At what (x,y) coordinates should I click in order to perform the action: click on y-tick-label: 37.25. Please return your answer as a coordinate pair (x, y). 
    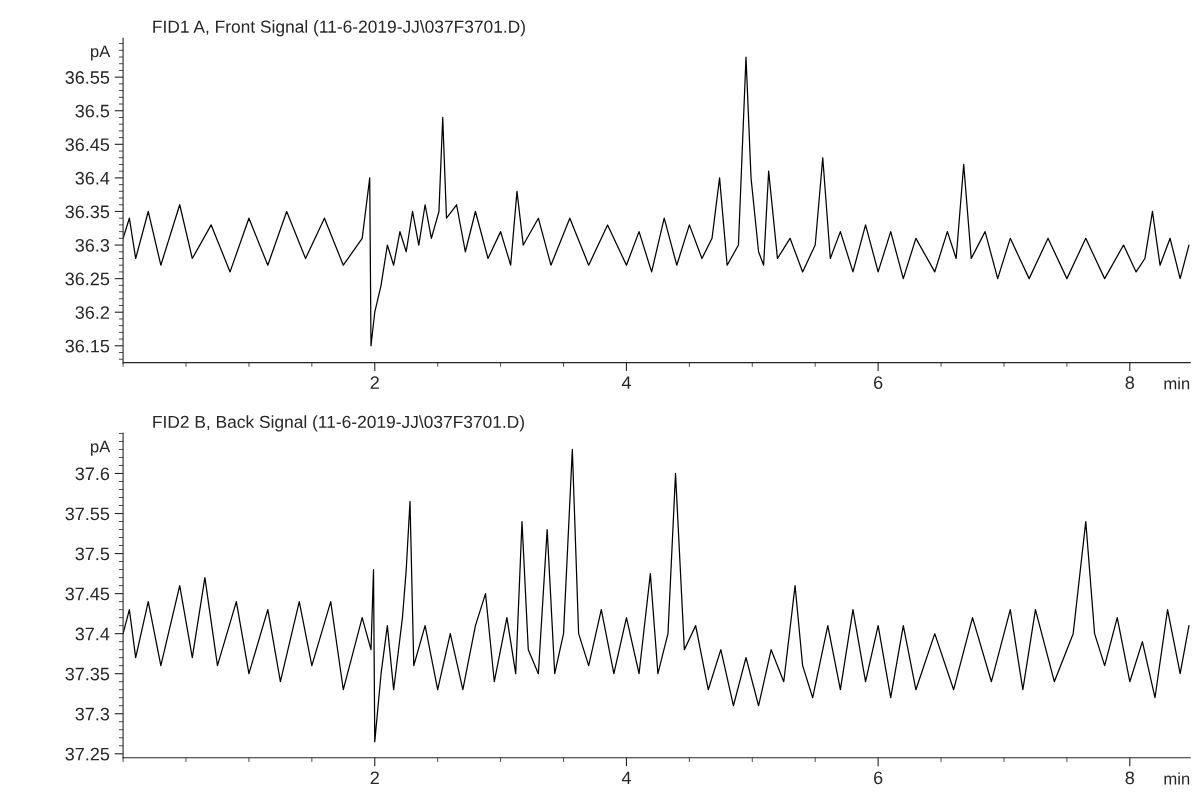
    Looking at the image, I should click on (87, 754).